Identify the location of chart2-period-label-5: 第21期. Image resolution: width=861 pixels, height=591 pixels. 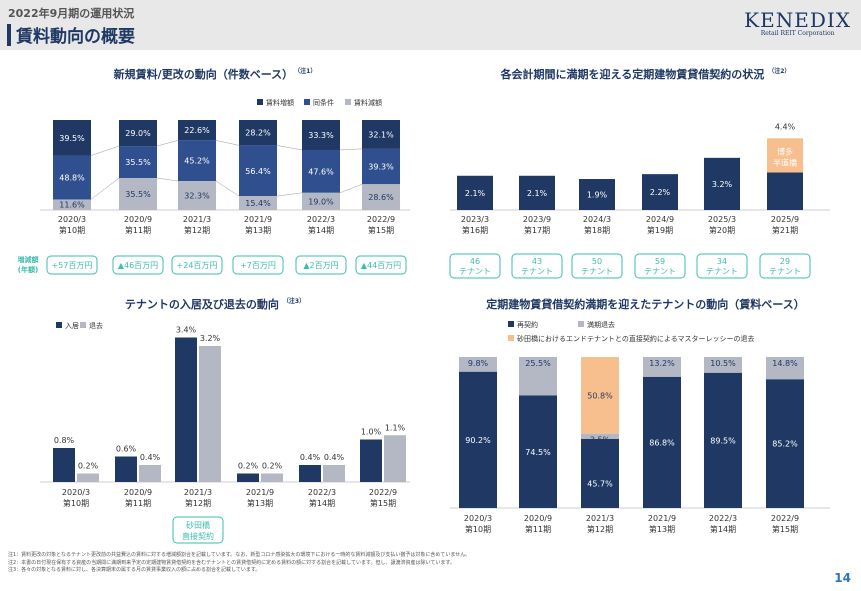
(785, 230).